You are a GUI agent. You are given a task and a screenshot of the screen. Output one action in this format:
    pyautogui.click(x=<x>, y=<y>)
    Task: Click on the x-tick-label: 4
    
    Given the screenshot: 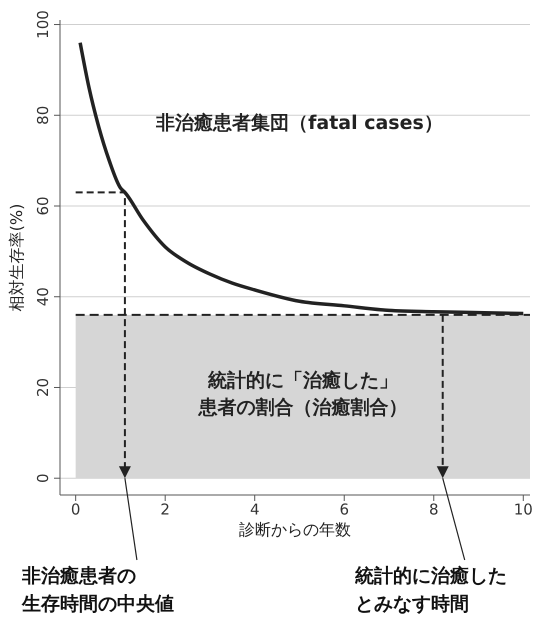 What is the action you would take?
    pyautogui.click(x=255, y=509)
    